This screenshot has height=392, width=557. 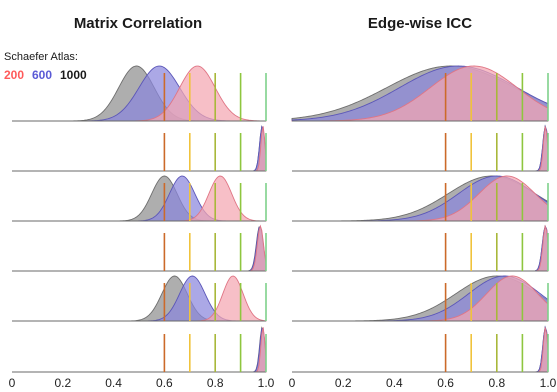 What do you see at coordinates (394, 383) in the screenshot?
I see `tick-label-right-0-4: 0.4` at bounding box center [394, 383].